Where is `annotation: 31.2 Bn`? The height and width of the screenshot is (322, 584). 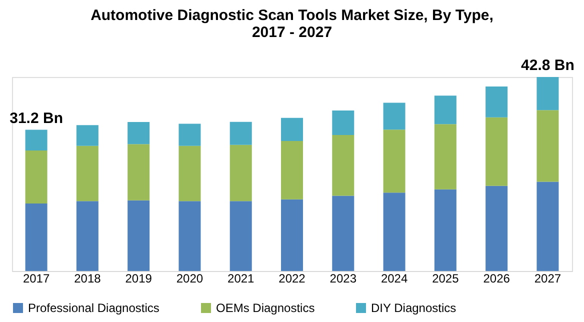
annotation: 31.2 Bn is located at coordinates (36, 118).